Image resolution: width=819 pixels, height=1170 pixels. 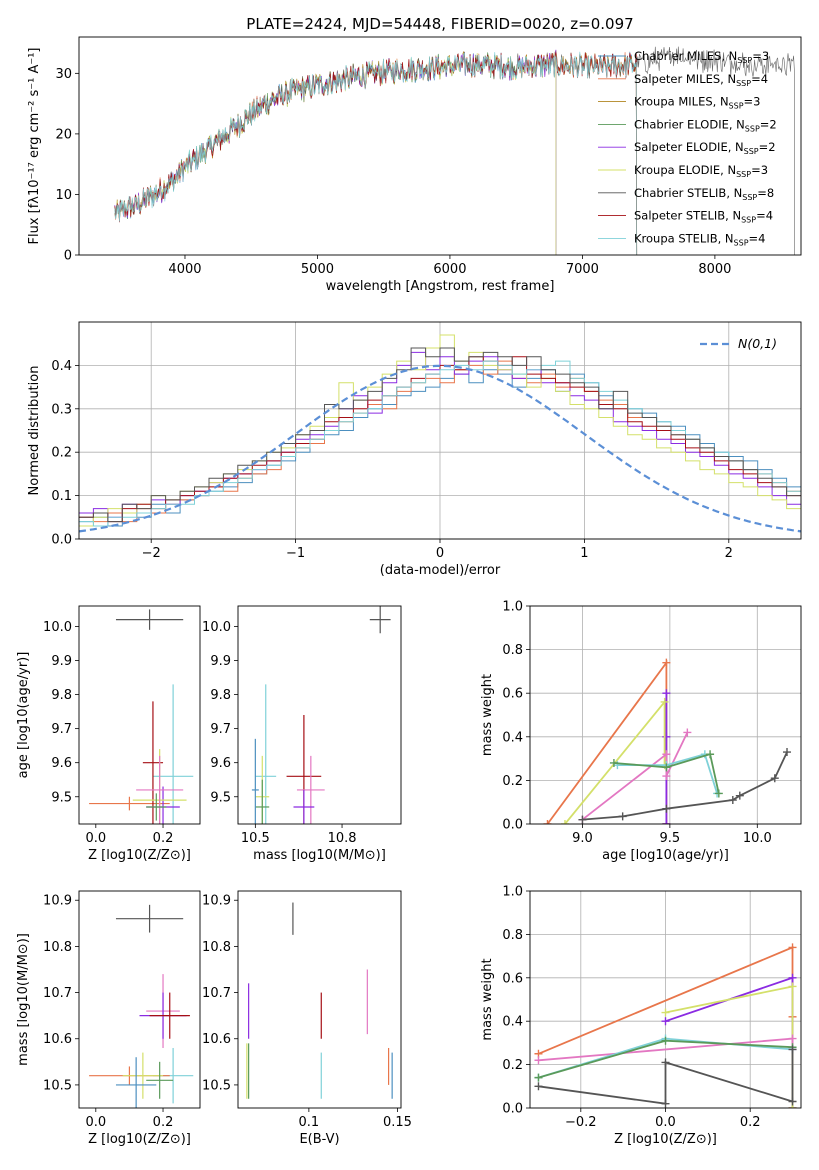 What do you see at coordinates (440, 570) in the screenshot?
I see `x-axis-label: (data-model)/error` at bounding box center [440, 570].